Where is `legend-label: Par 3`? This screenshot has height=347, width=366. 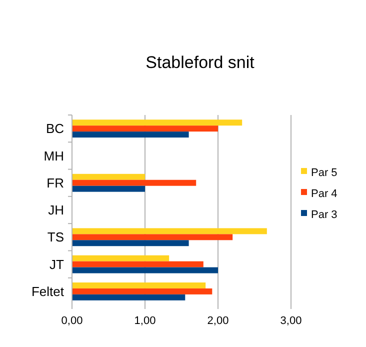 legend-label: Par 3 is located at coordinates (324, 214).